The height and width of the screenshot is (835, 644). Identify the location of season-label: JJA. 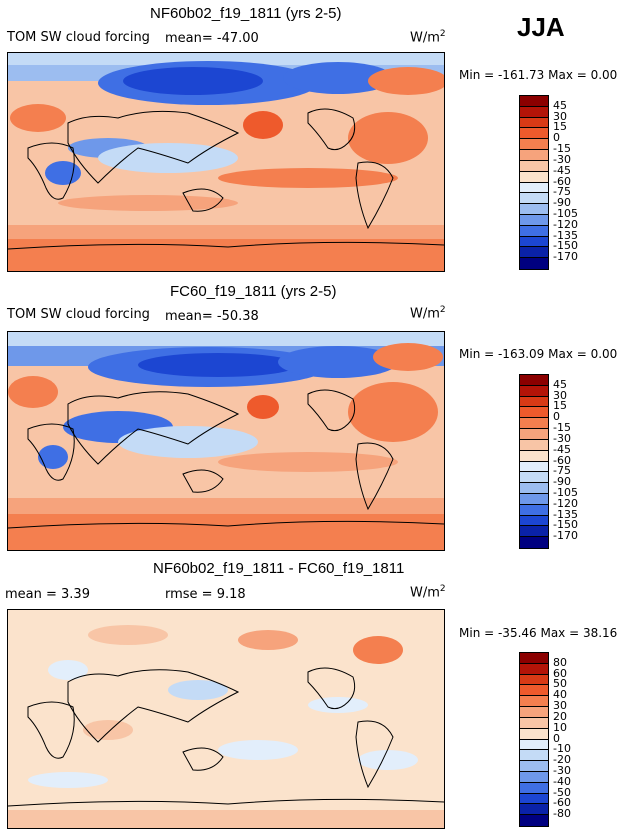
(541, 27).